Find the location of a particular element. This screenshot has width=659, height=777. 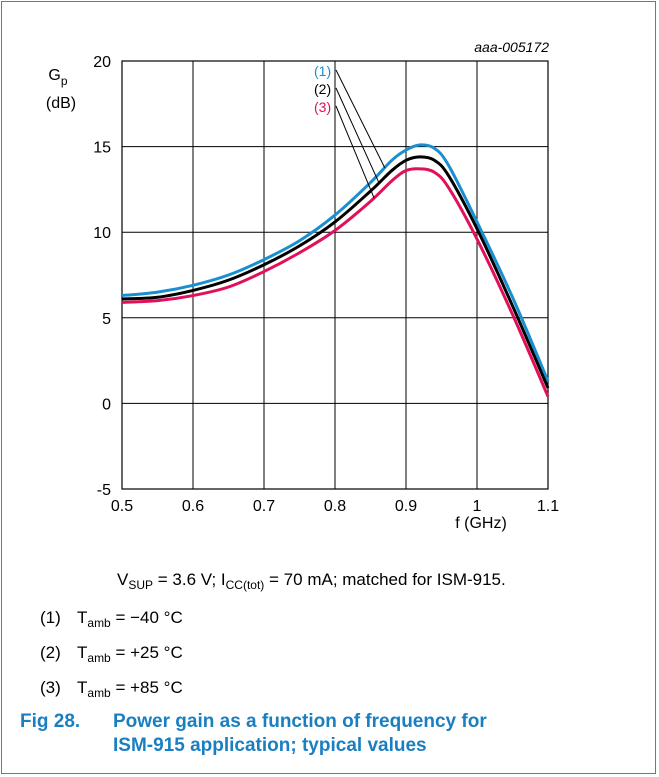

caption-line-2: ISM-915 application; typical values is located at coordinates (270, 745).